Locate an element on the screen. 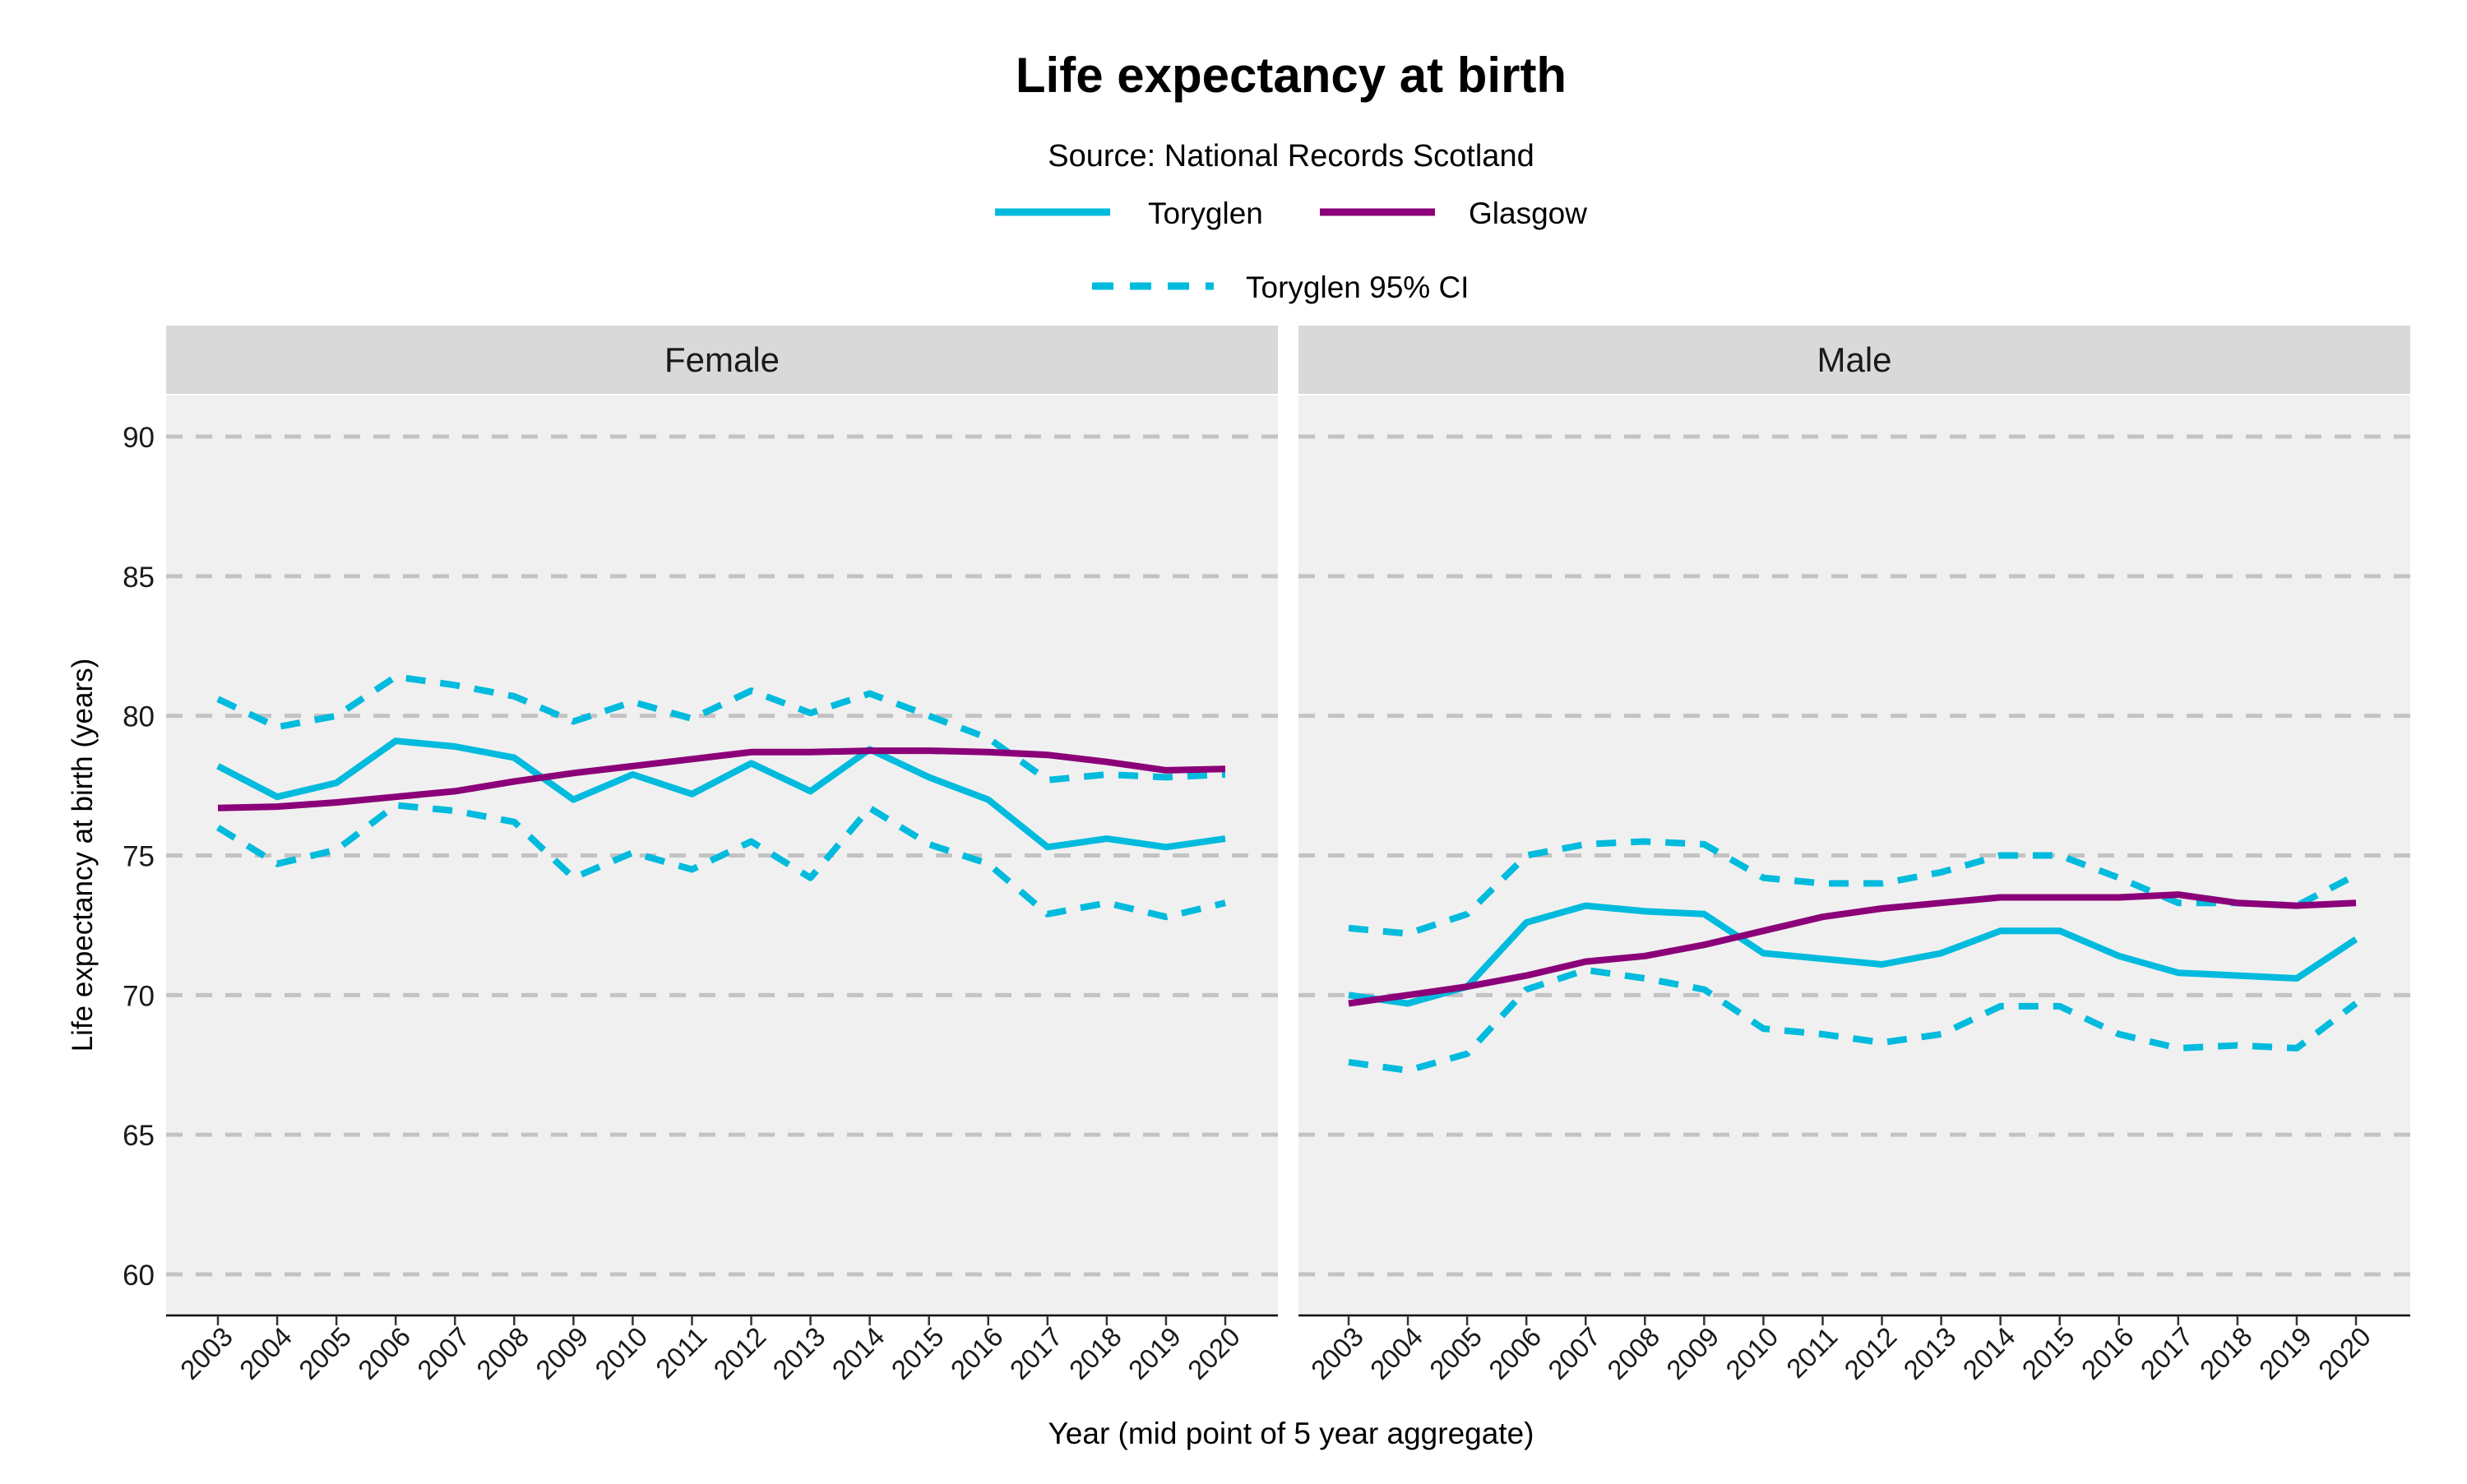 The image size is (2467, 1484). legend-label-glasgow: Glasgow is located at coordinates (1528, 213).